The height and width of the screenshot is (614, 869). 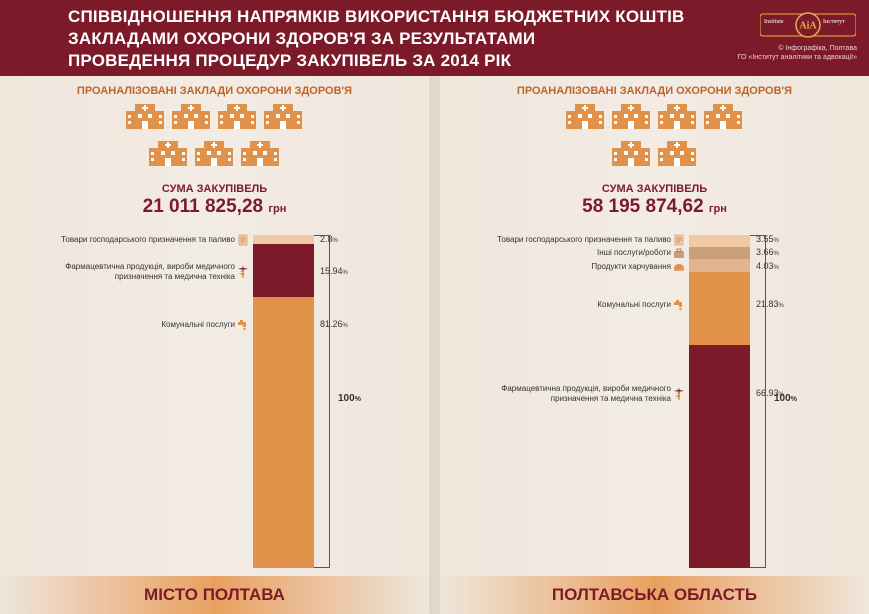 I want to click on value-label: 81.26%, so click(x=334, y=324).